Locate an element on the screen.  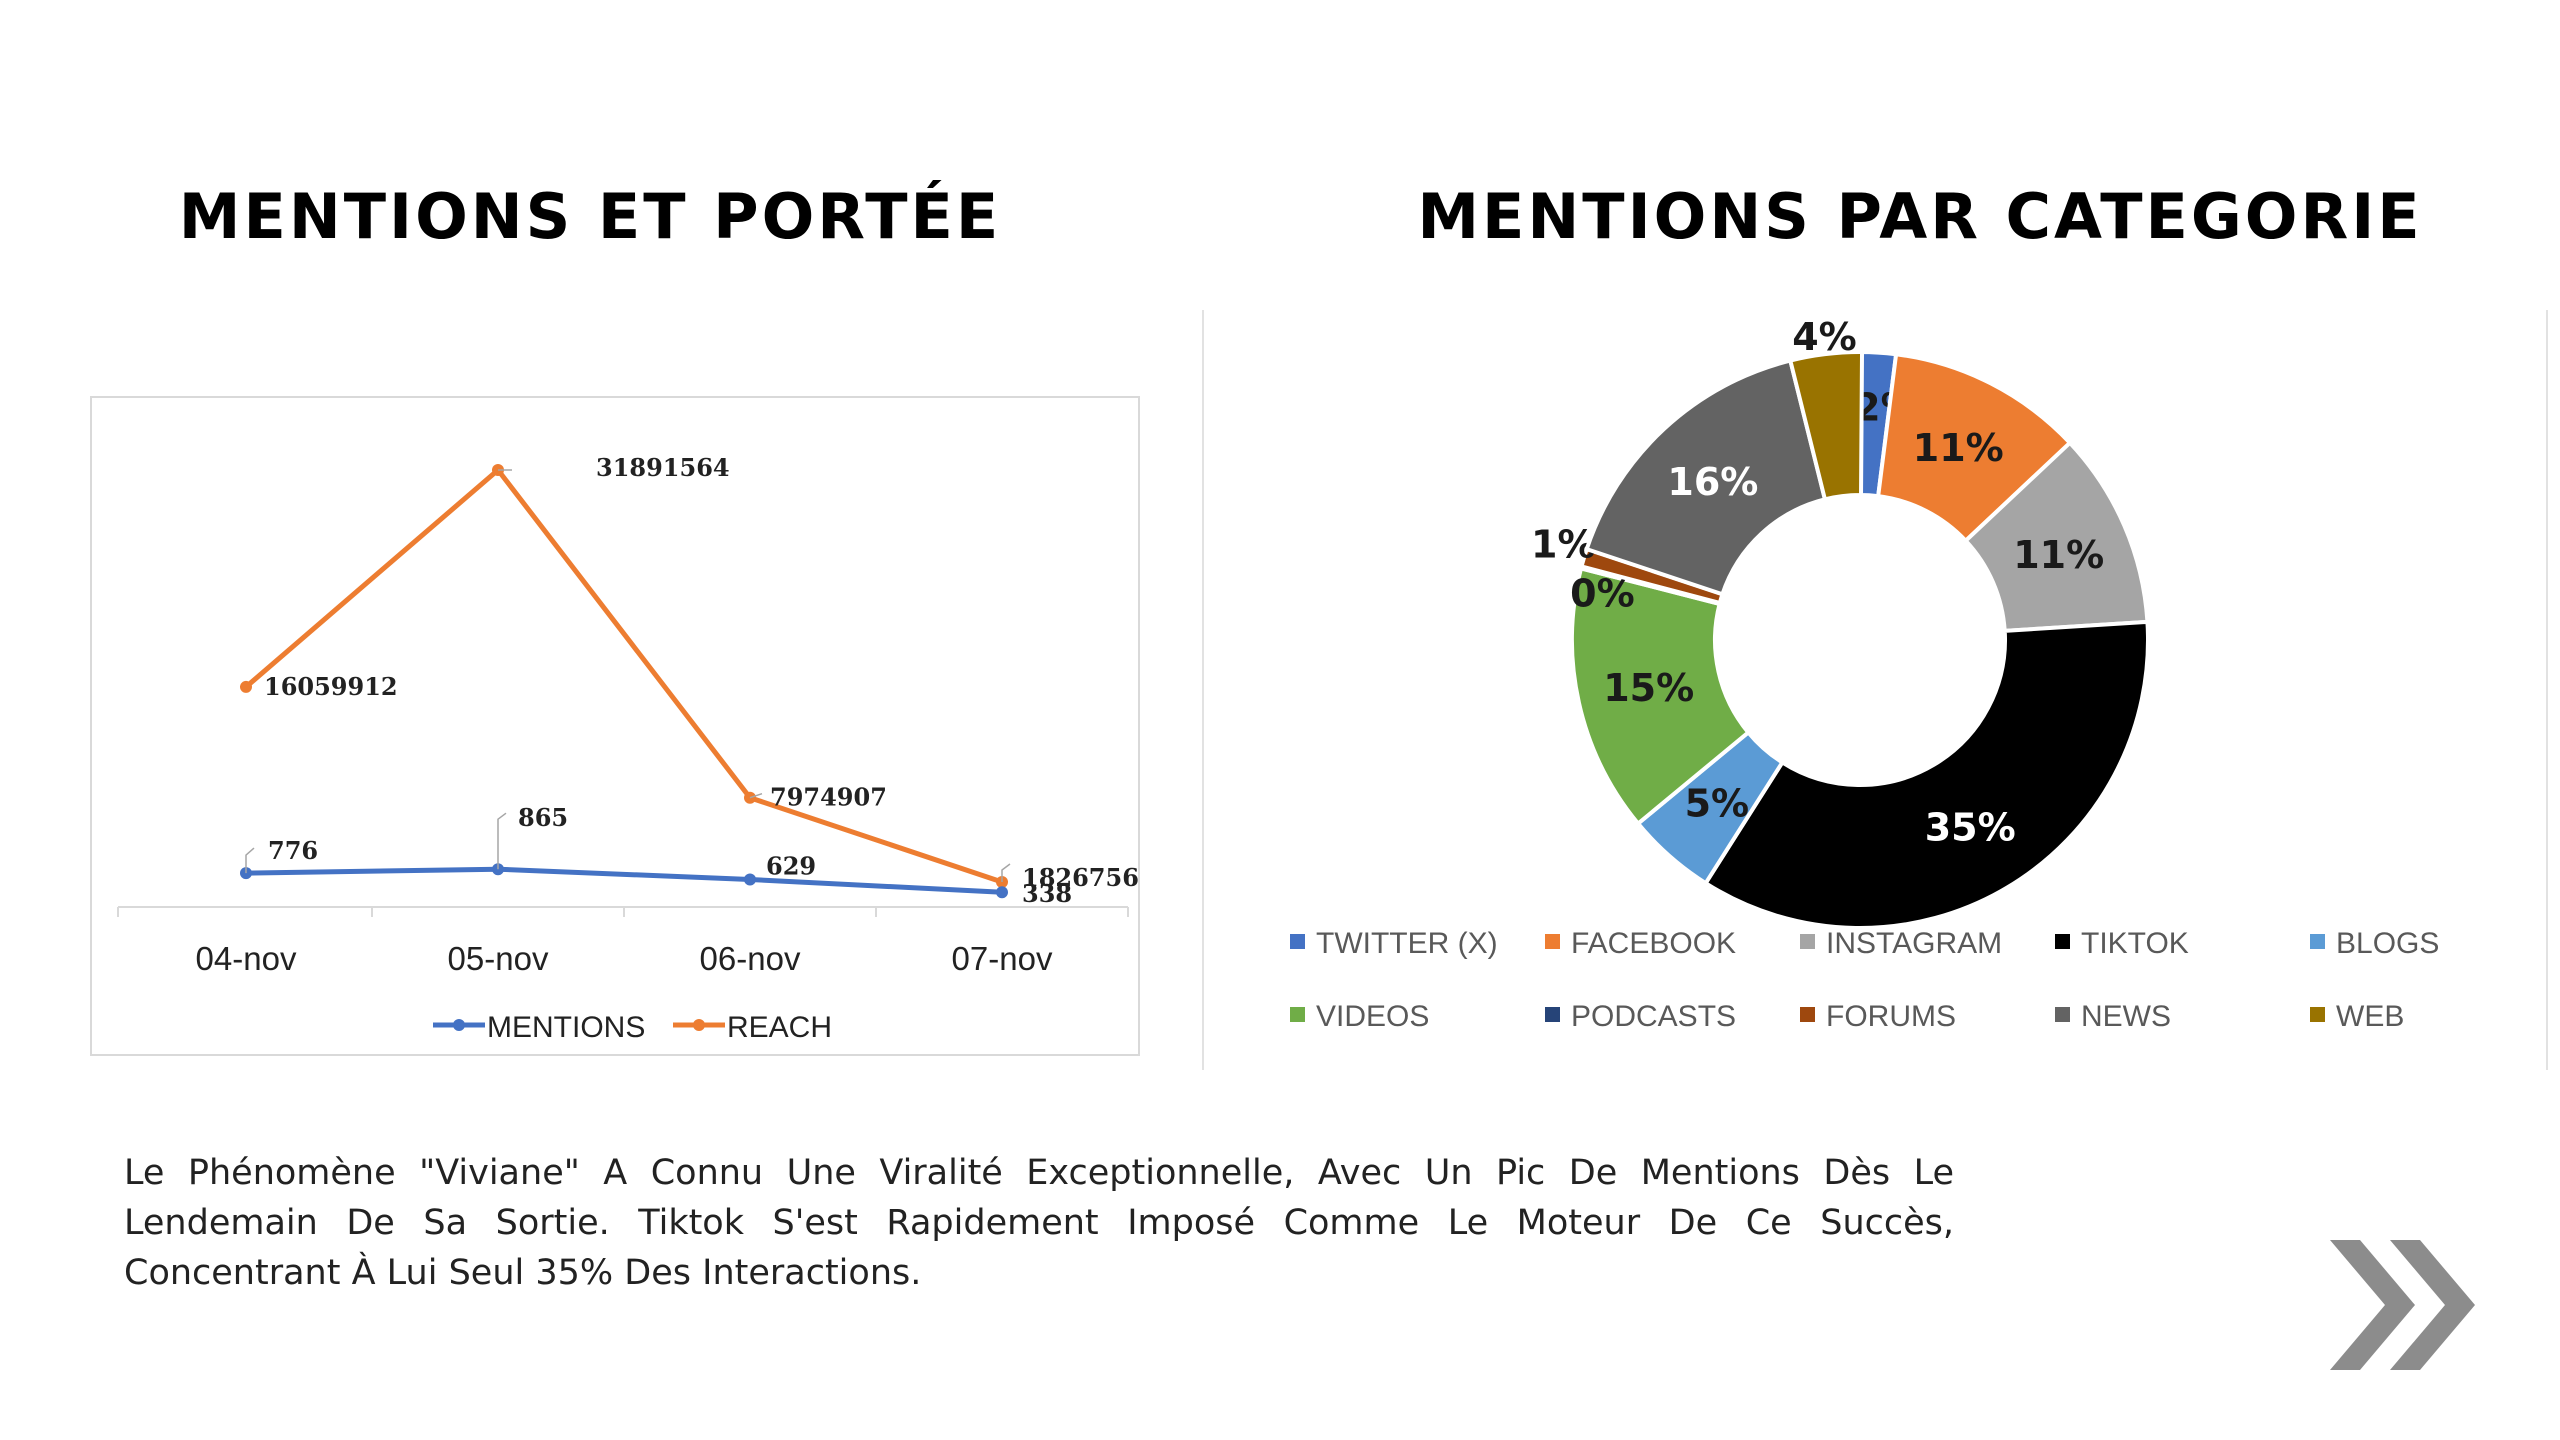
slice-label: 15% is located at coordinates (1648, 688).